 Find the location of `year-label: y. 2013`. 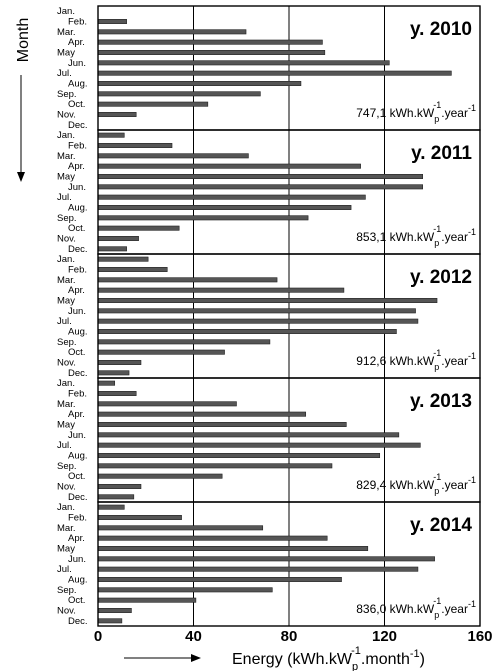

year-label: y. 2013 is located at coordinates (441, 401).